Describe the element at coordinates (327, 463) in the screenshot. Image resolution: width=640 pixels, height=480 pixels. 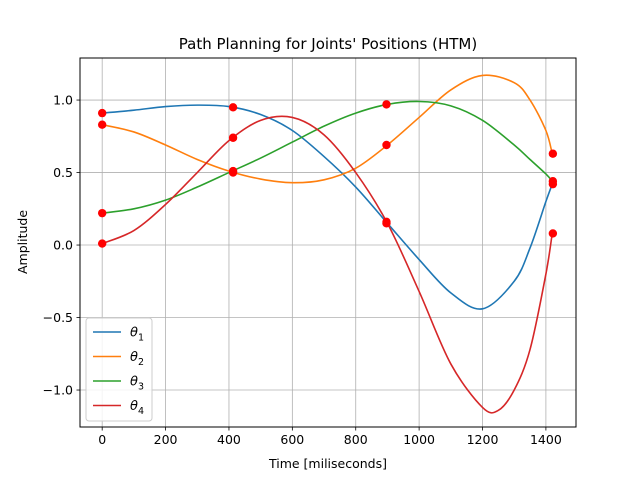
I see `x-axis-label: Time [miliseconds]` at that location.